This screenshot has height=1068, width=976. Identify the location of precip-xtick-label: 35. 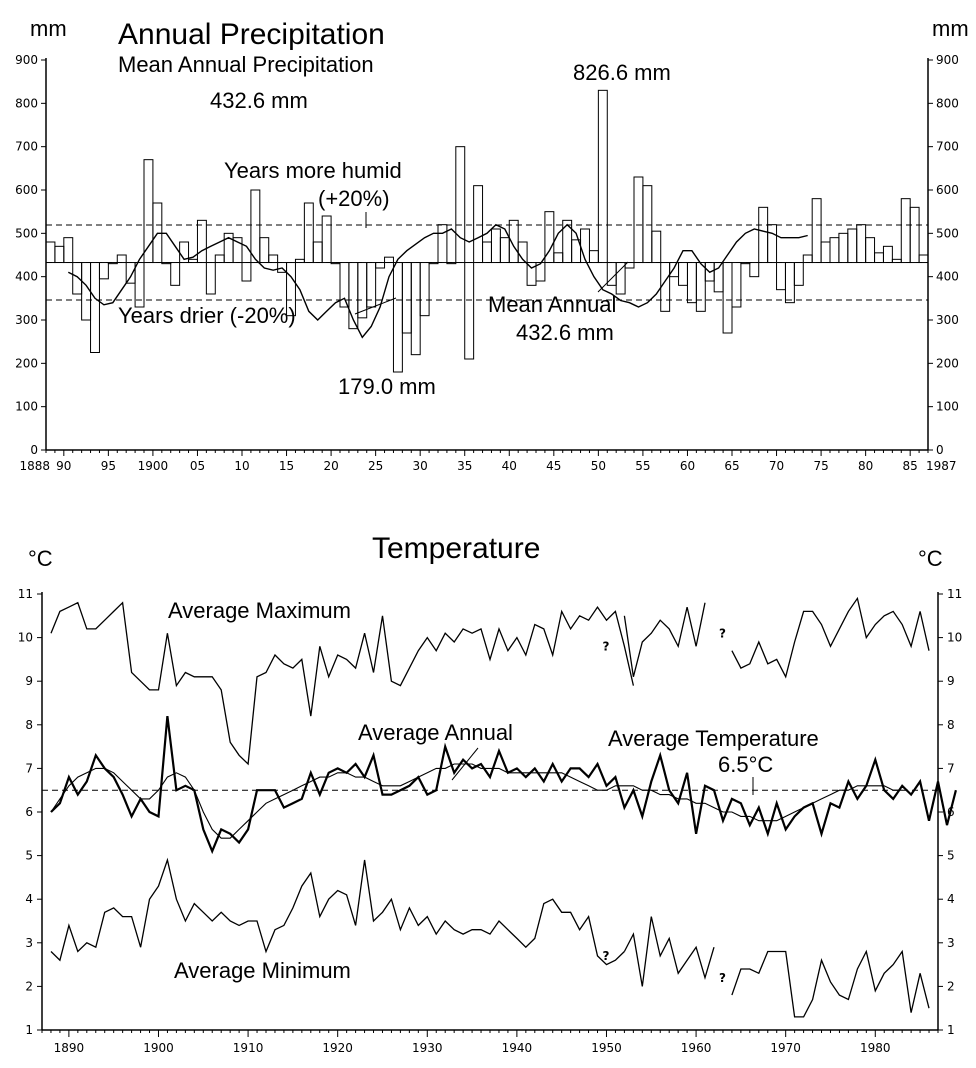
(464, 466).